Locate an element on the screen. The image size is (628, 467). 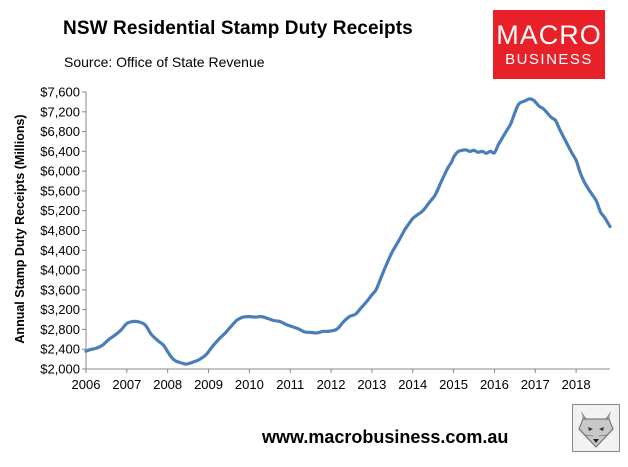
y-tick-label: $5,600 is located at coordinates (60, 190).